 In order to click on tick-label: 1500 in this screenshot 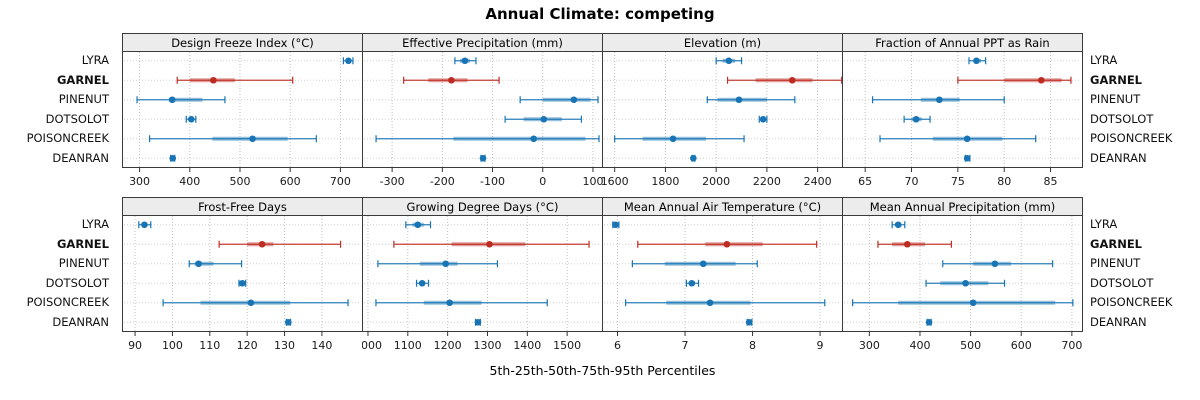, I will do `click(567, 345)`.